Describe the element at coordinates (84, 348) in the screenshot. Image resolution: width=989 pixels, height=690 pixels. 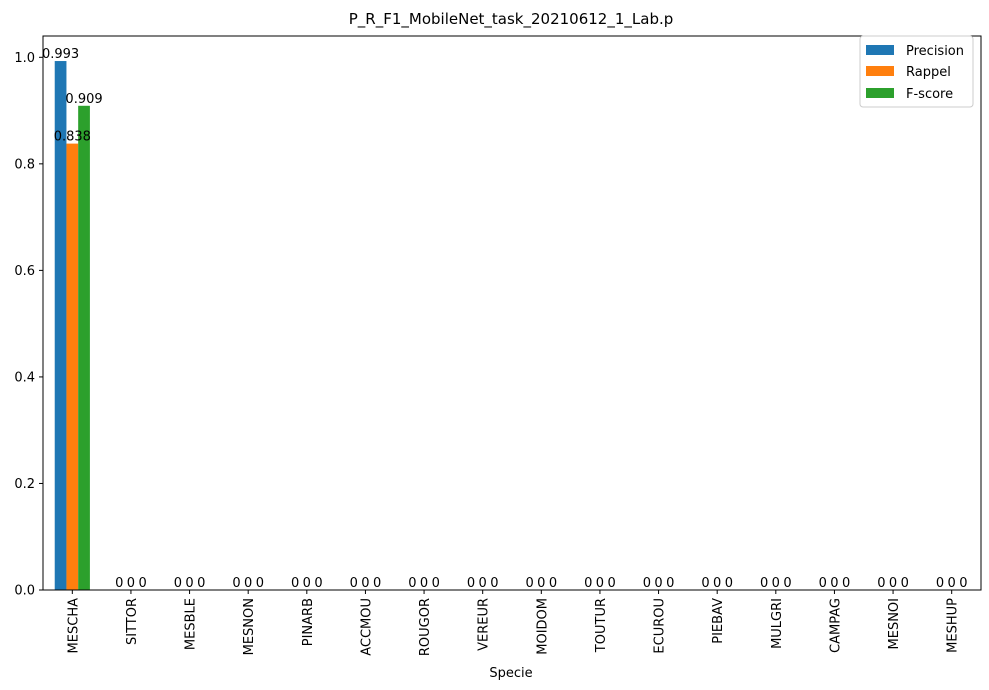
I see `bar-f-score` at that location.